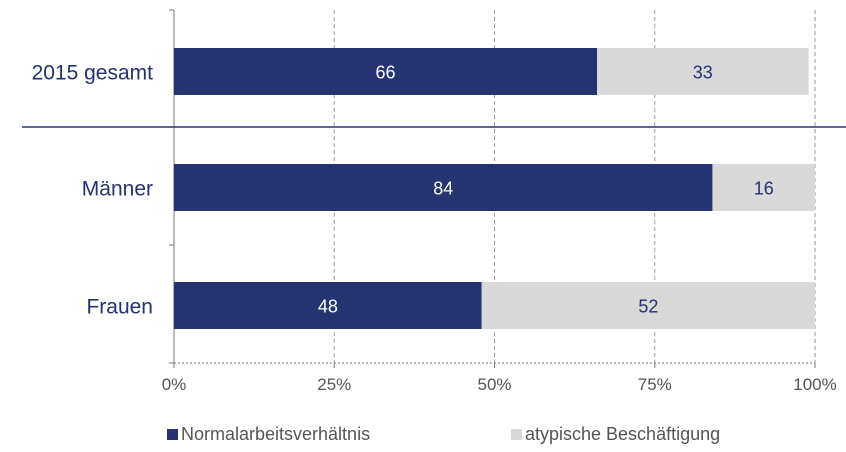  I want to click on legend-item-atypical: atypische Beschäftigung, so click(615, 434).